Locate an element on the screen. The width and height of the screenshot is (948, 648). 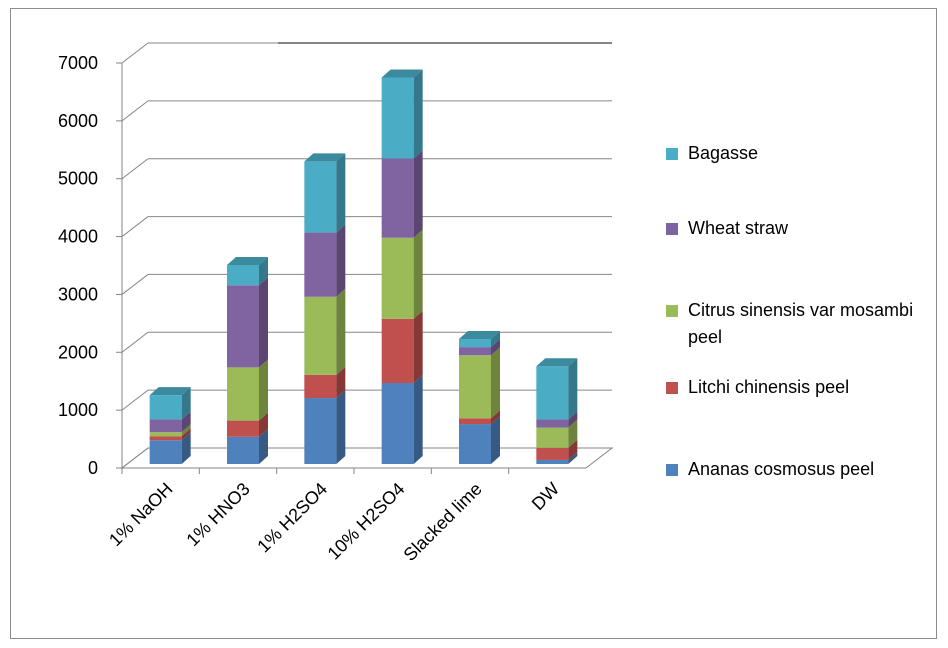
y-tick-label: 4000 is located at coordinates (78, 237).